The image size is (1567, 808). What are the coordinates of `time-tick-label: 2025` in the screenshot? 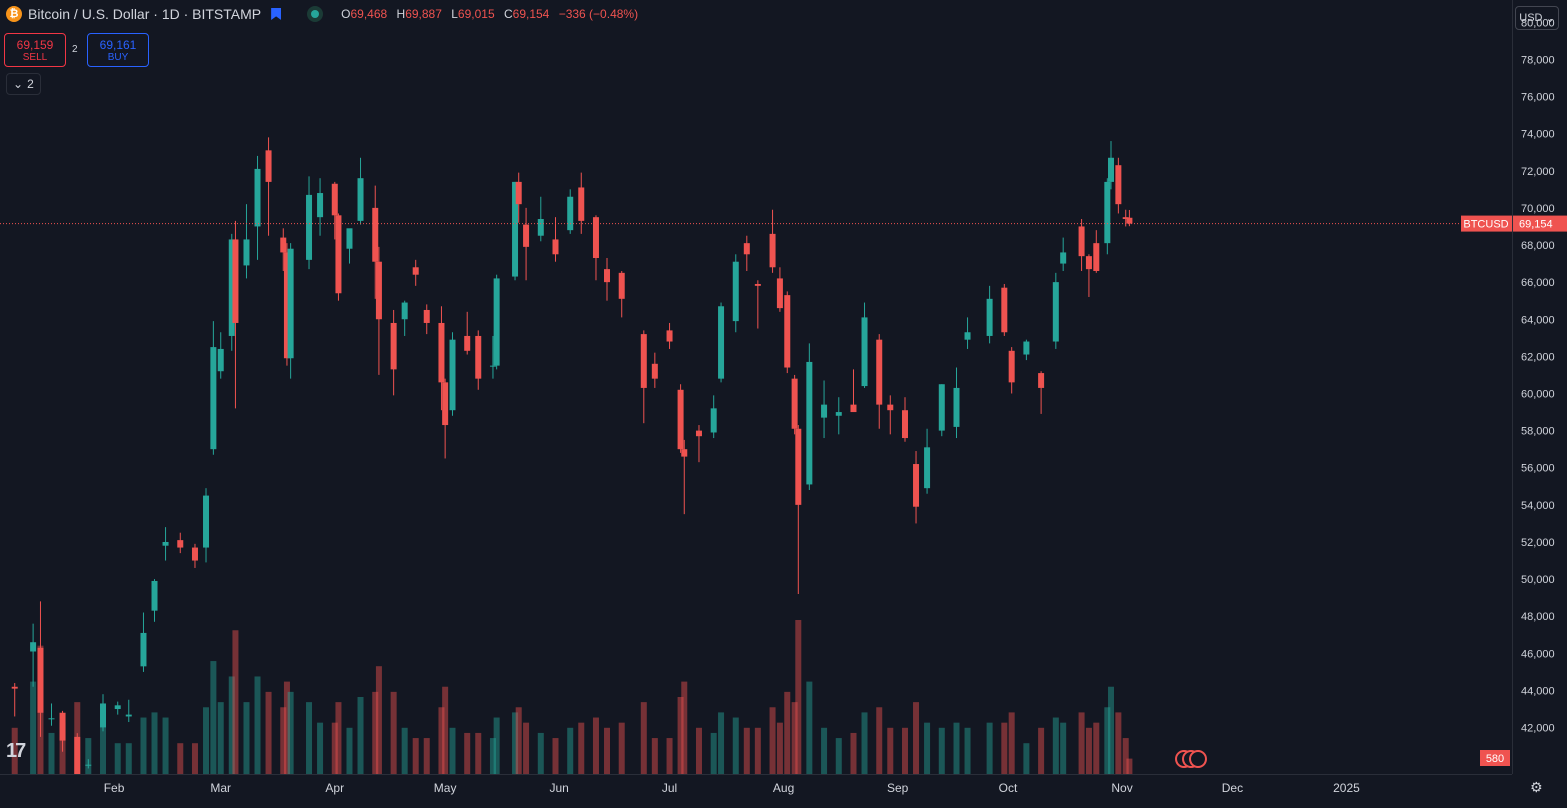 It's located at (1346, 788).